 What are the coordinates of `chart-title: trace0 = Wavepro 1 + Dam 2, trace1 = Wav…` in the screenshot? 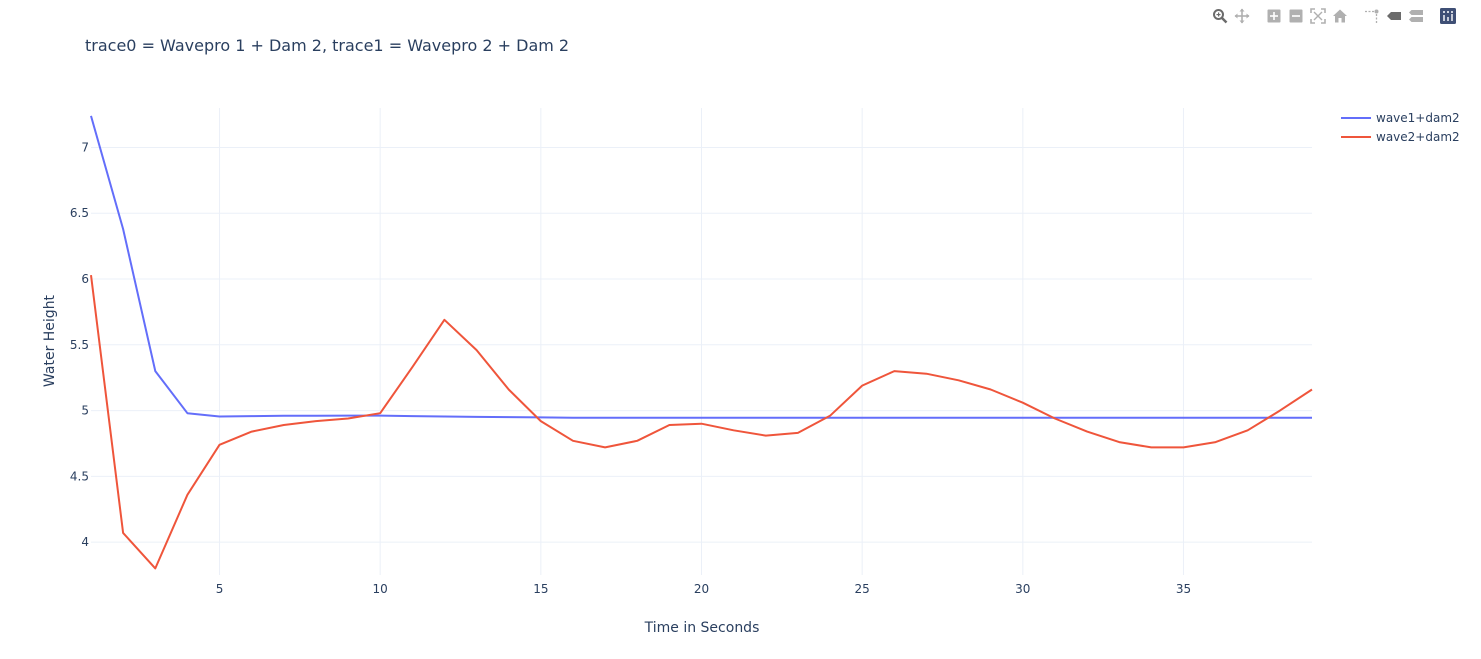 It's located at (327, 45).